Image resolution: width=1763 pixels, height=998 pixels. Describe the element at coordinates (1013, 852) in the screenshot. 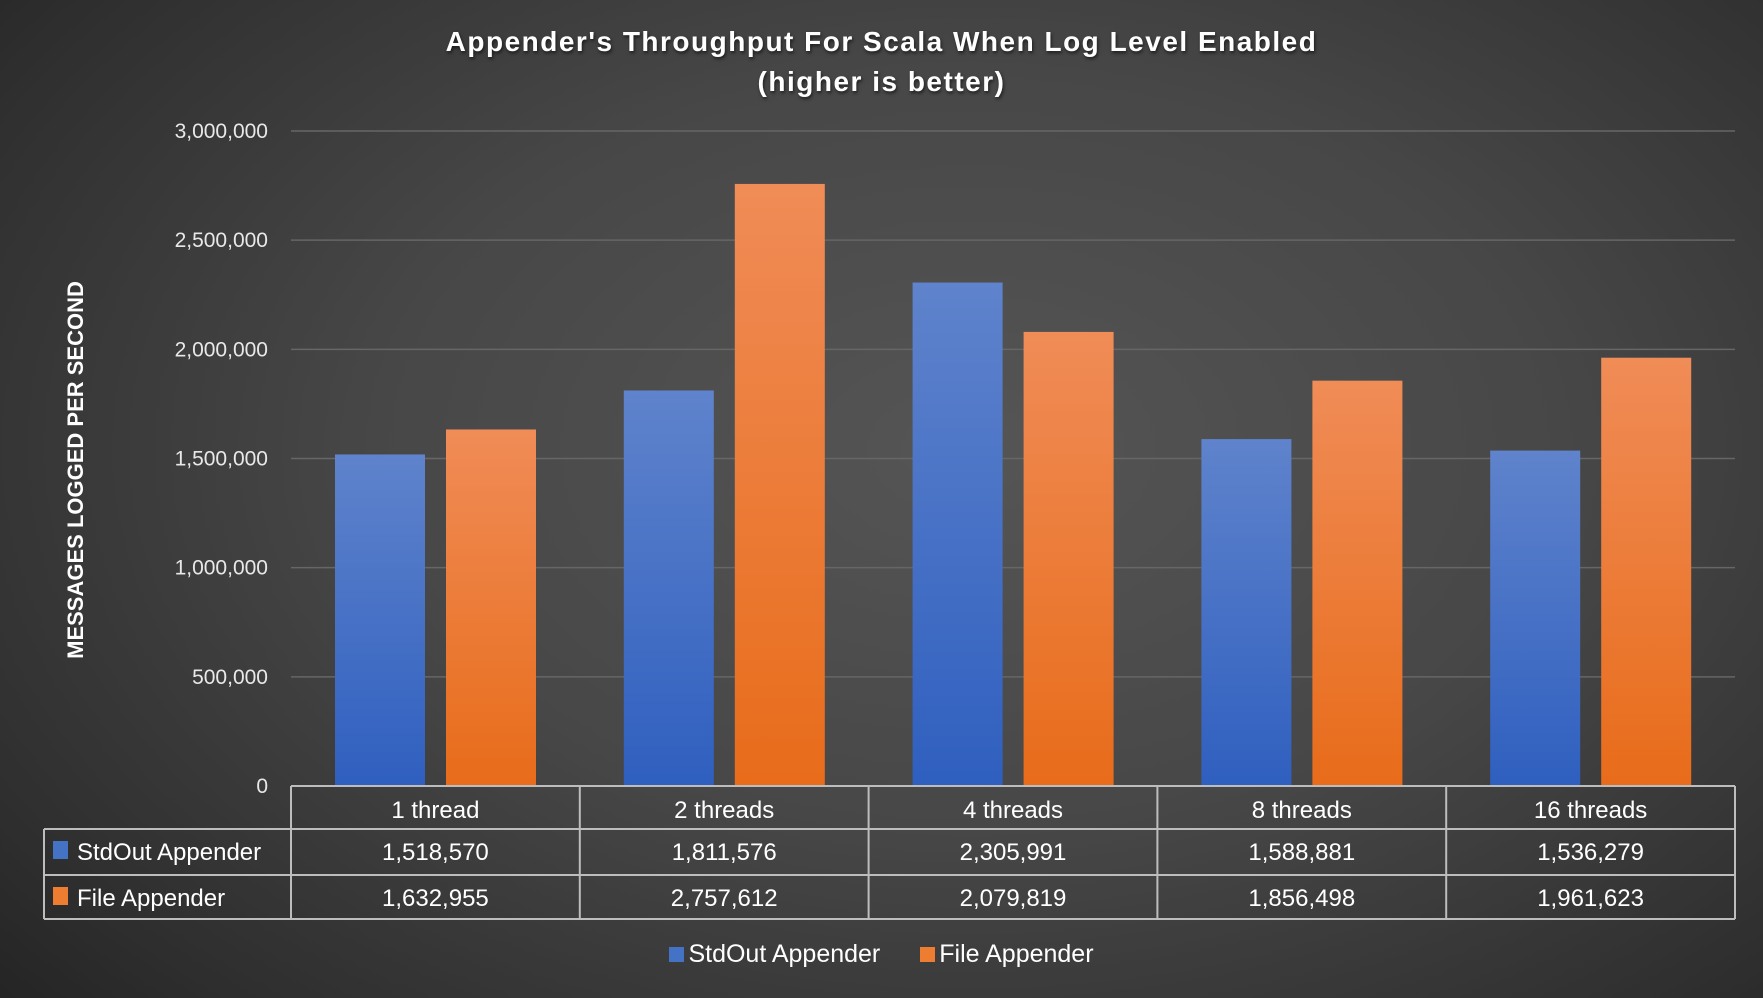

I see `table-cell-value: 2,305,991` at that location.